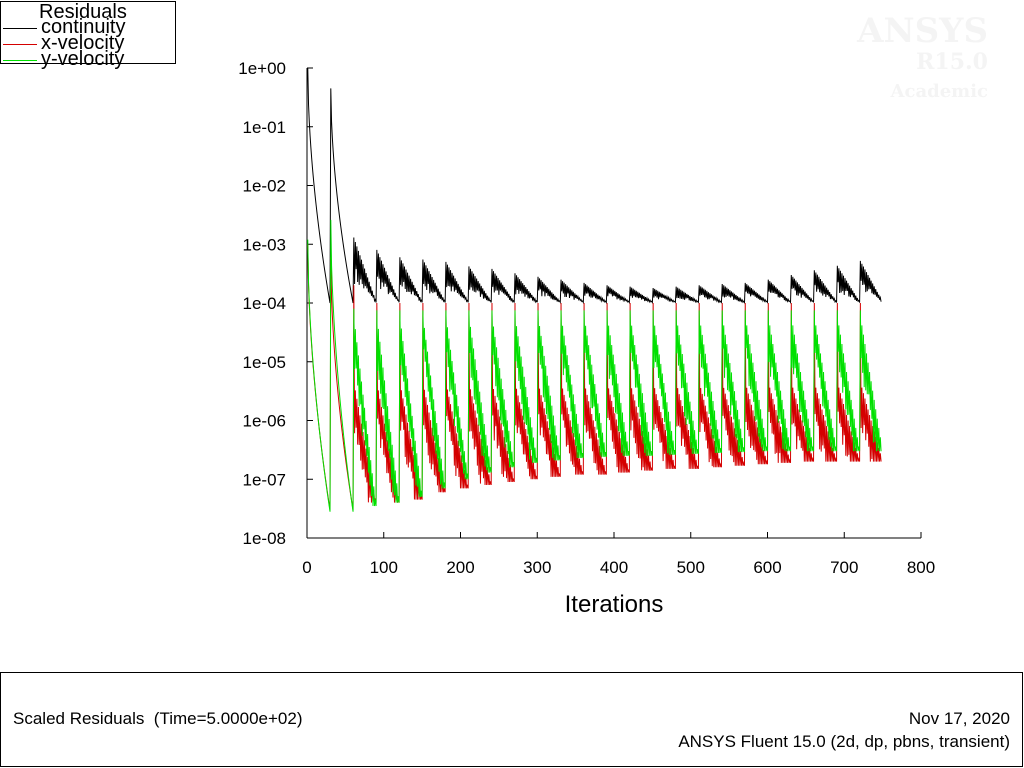 The height and width of the screenshot is (768, 1024). I want to click on watermark-edition: Academic, so click(939, 91).